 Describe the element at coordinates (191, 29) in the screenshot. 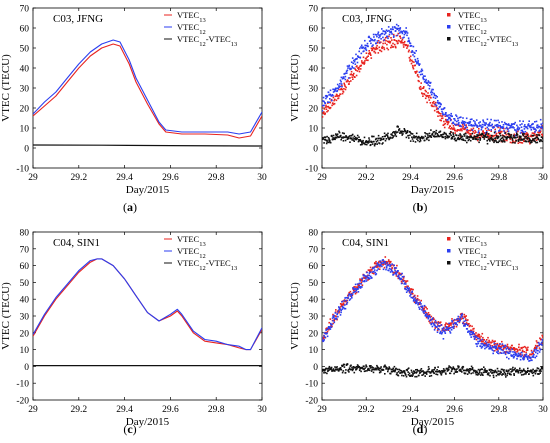

I see `legend-entry: VTEC12` at that location.